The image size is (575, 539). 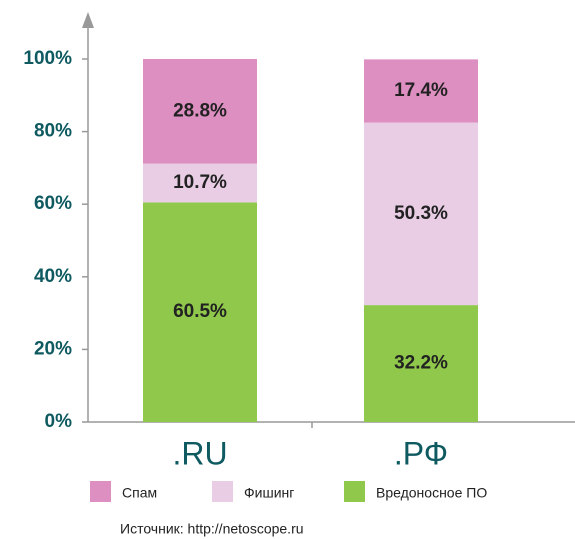 I want to click on x-tick-label: .РФ, so click(x=421, y=453).